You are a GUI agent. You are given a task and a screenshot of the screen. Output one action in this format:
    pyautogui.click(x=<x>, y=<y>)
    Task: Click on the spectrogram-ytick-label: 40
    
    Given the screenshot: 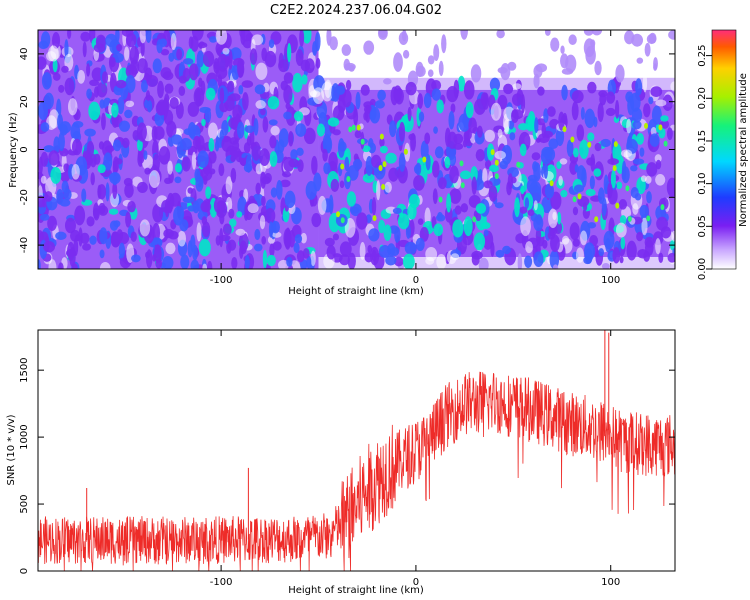 What is the action you would take?
    pyautogui.click(x=24, y=54)
    